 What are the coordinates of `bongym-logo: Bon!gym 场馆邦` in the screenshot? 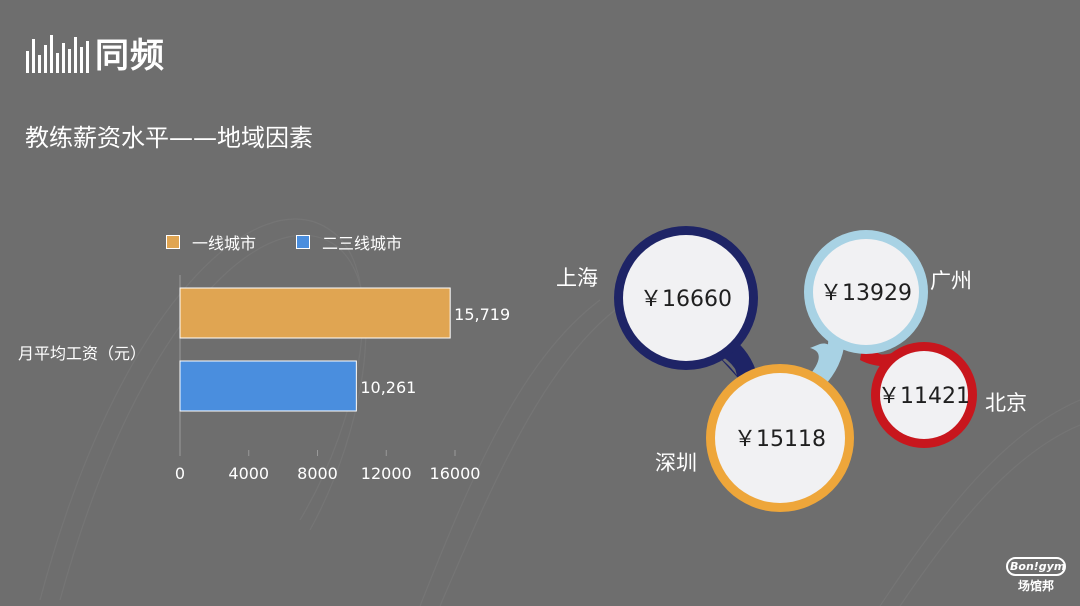 It's located at (1036, 575).